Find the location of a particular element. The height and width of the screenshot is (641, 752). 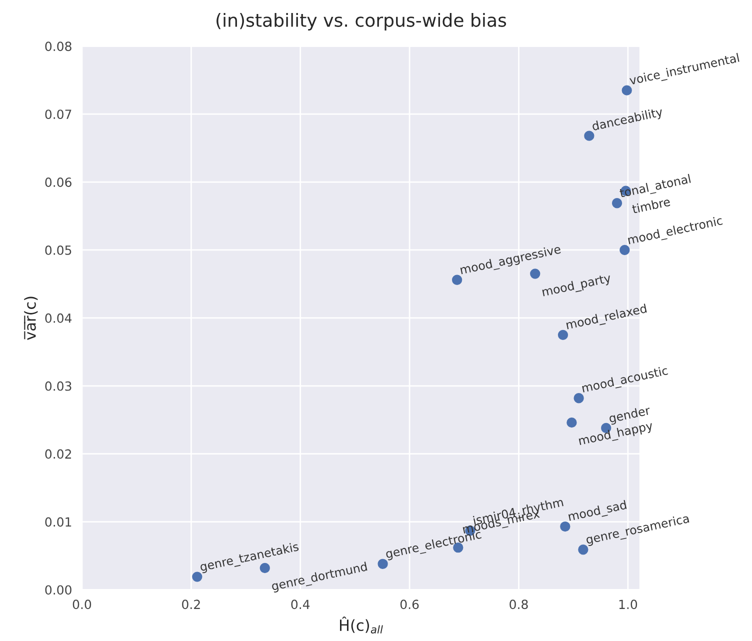

x-tick-label: 0.6 is located at coordinates (409, 605).